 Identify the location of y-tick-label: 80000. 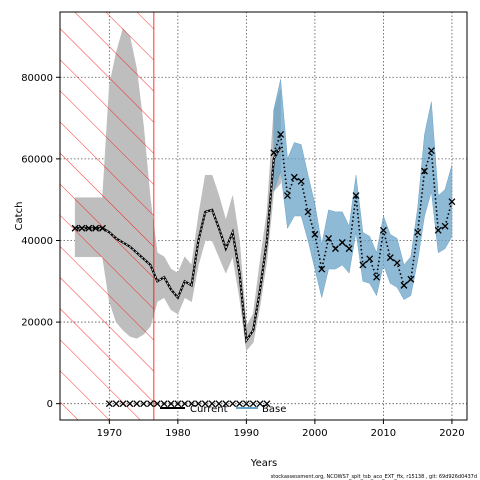
(37, 78).